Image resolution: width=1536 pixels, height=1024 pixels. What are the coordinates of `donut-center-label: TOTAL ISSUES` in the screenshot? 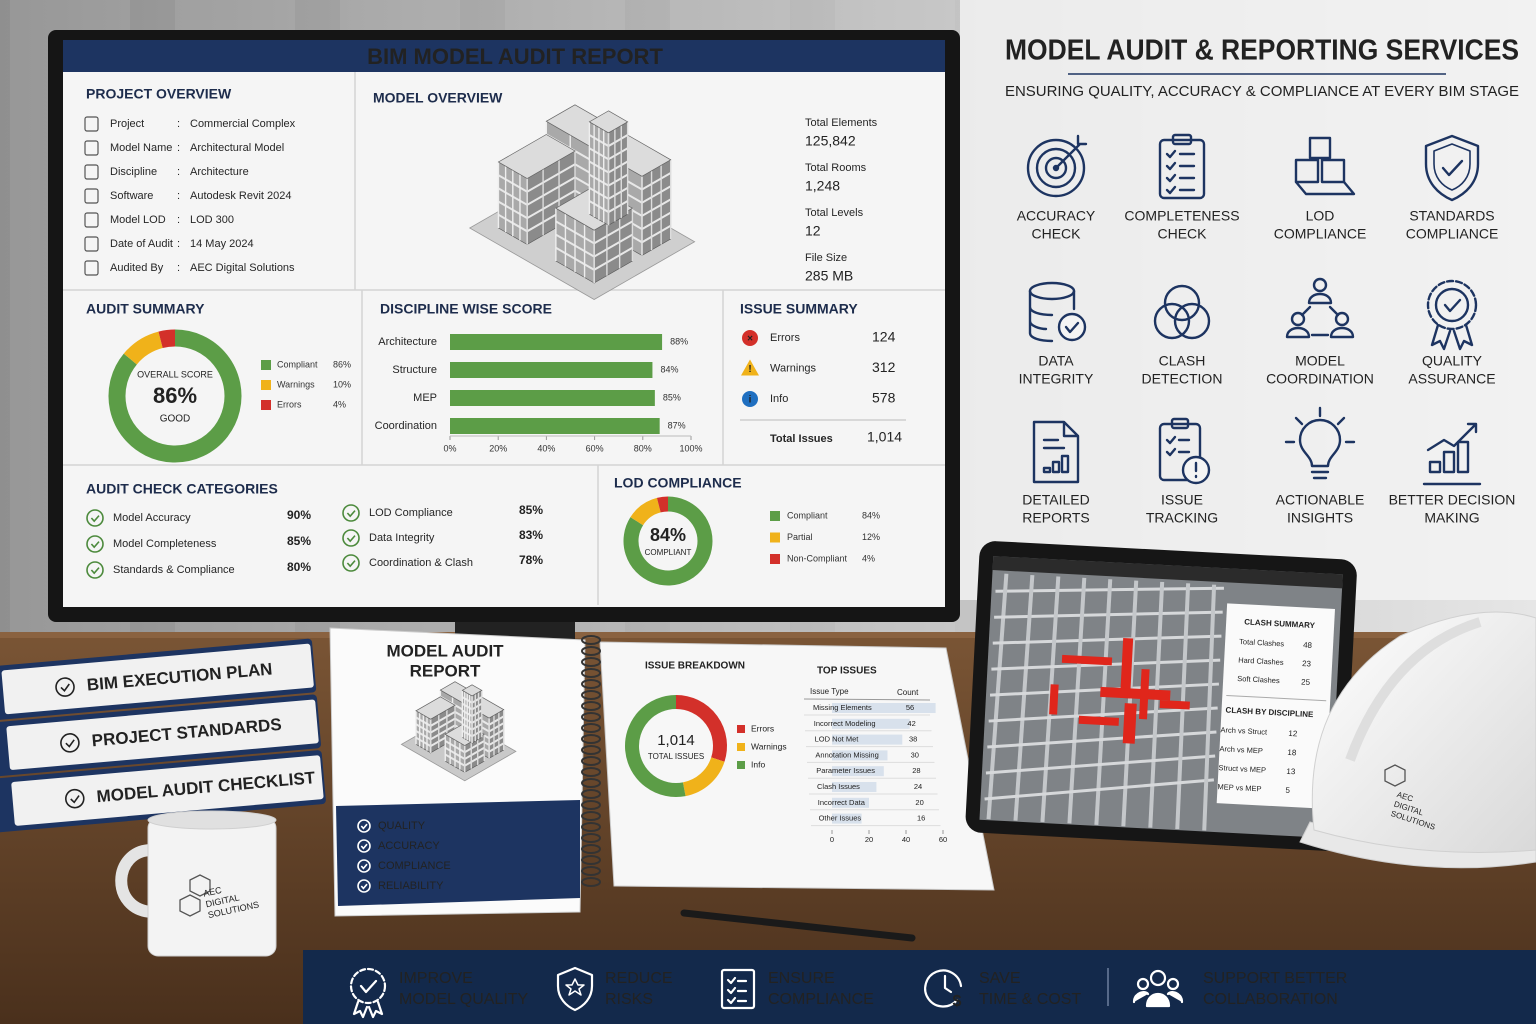 It's located at (676, 756).